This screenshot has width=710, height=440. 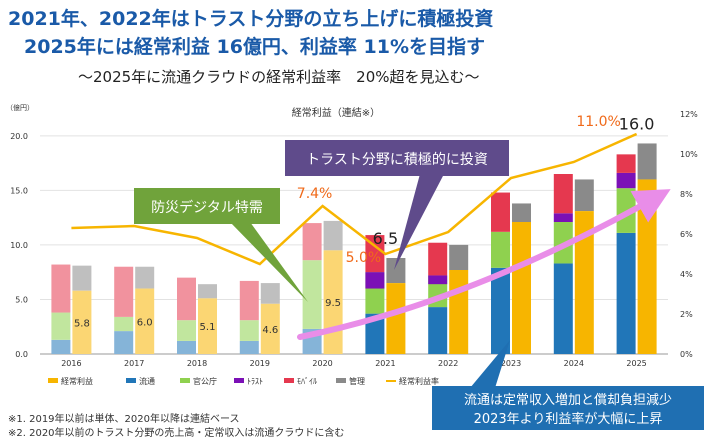 I want to click on profit-data-label: 5.1, so click(x=208, y=327).